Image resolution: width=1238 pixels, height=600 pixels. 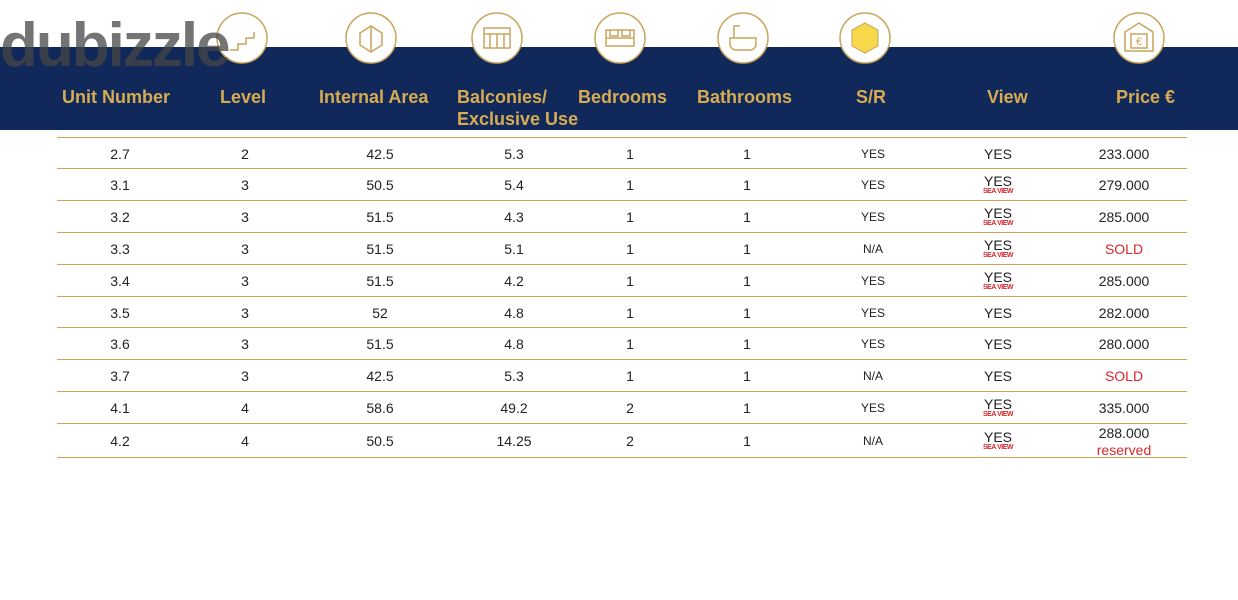 I want to click on column-header: Bathrooms, so click(x=745, y=97).